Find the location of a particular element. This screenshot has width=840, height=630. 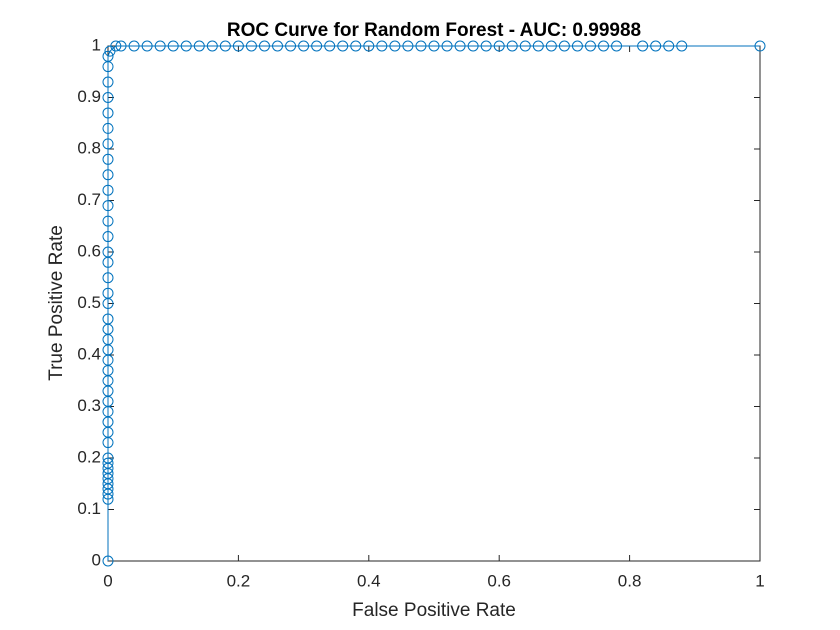

y-tick-label: 0 is located at coordinates (96, 559).